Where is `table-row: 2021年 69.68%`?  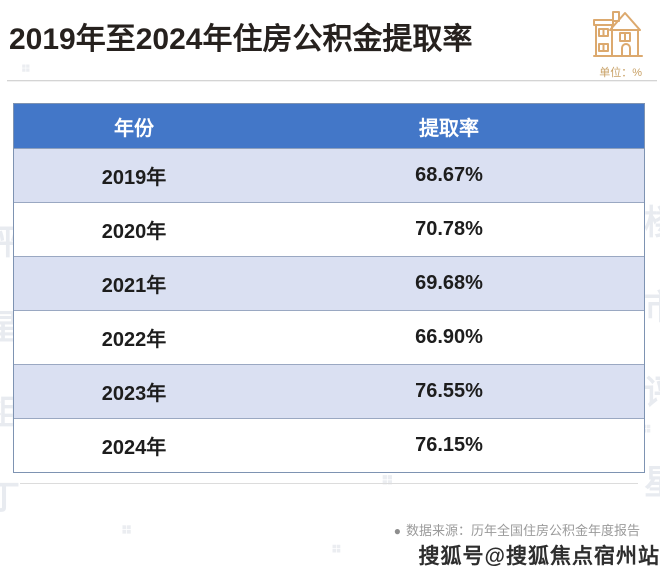 table-row: 2021年 69.68% is located at coordinates (329, 284).